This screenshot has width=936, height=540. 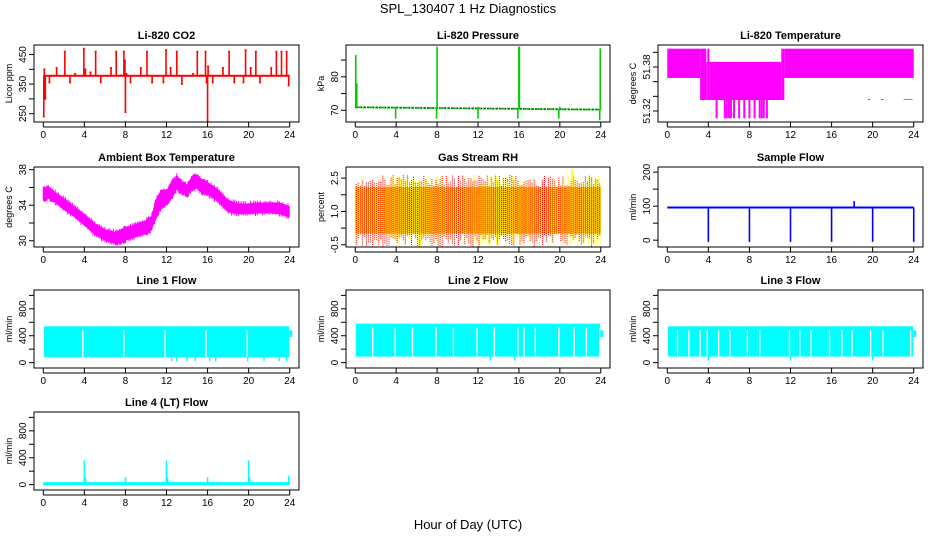 What do you see at coordinates (647, 66) in the screenshot?
I see `y-tick-label: 51.38` at bounding box center [647, 66].